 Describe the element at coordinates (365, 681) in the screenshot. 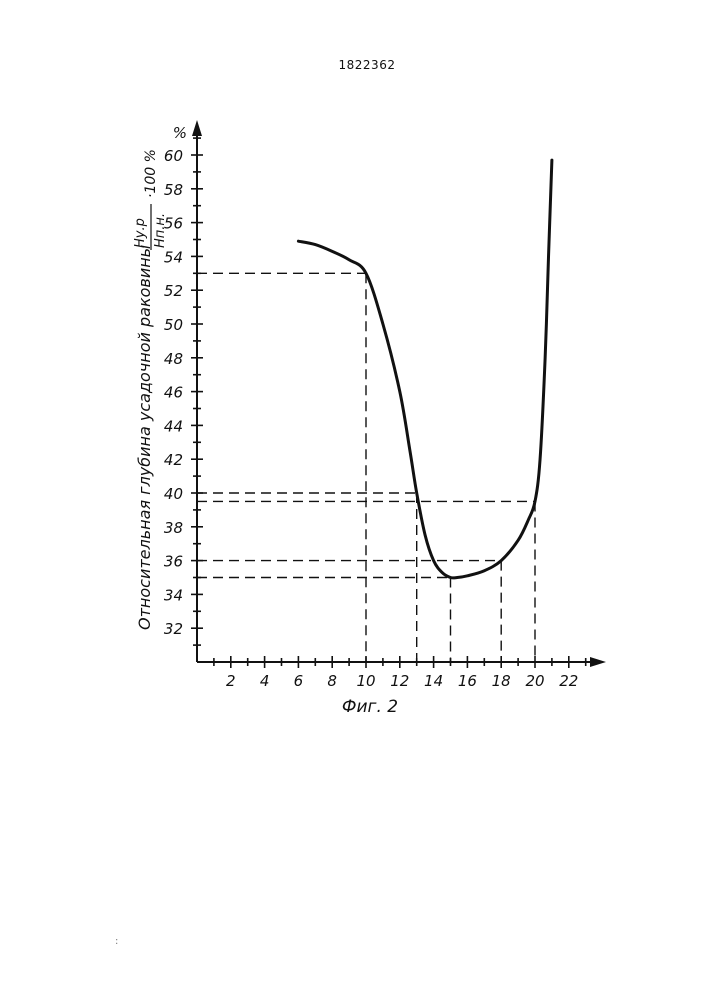

I see `x-tick-label: 10` at that location.